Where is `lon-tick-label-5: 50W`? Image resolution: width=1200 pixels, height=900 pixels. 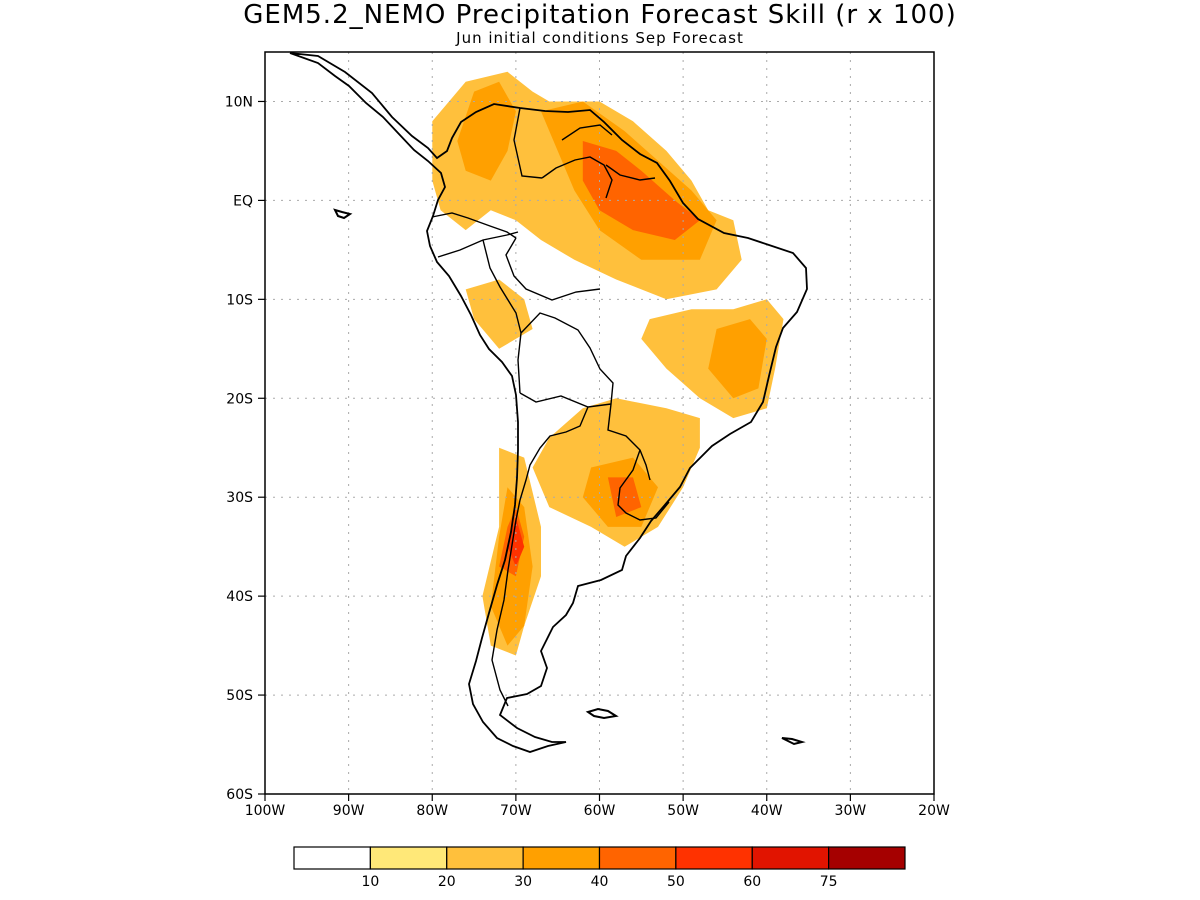 lon-tick-label-5: 50W is located at coordinates (683, 811).